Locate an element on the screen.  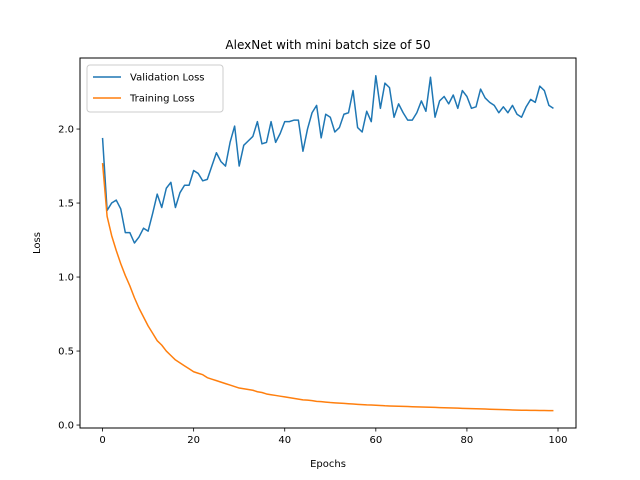
legend-label-0: Validation Loss is located at coordinates (167, 78).